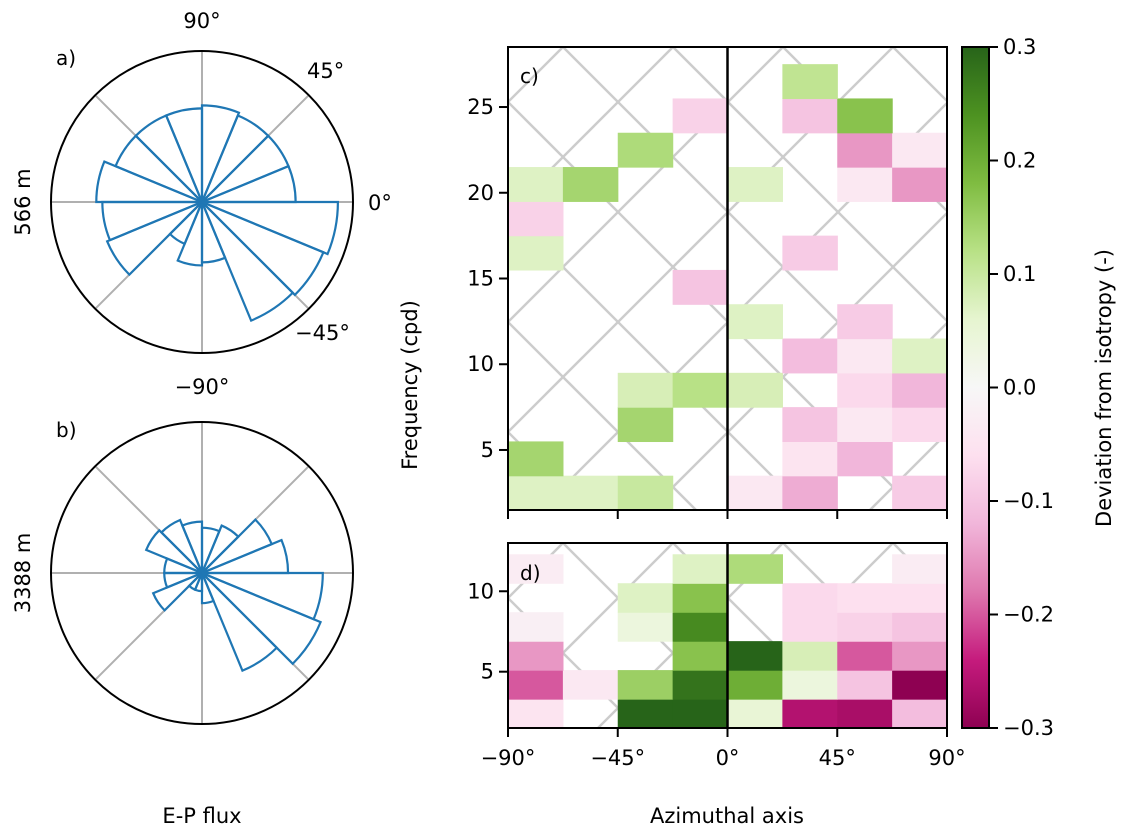 This screenshot has height=833, width=1123. Describe the element at coordinates (1028, 501) in the screenshot. I see `colorbar-tick-label: −0.1` at that location.